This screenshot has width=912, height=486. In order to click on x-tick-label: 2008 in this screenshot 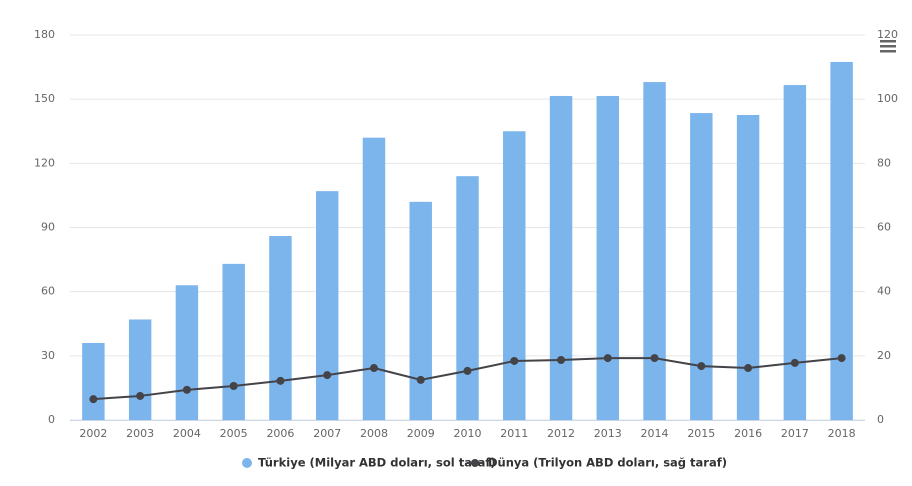, I will do `click(374, 433)`.